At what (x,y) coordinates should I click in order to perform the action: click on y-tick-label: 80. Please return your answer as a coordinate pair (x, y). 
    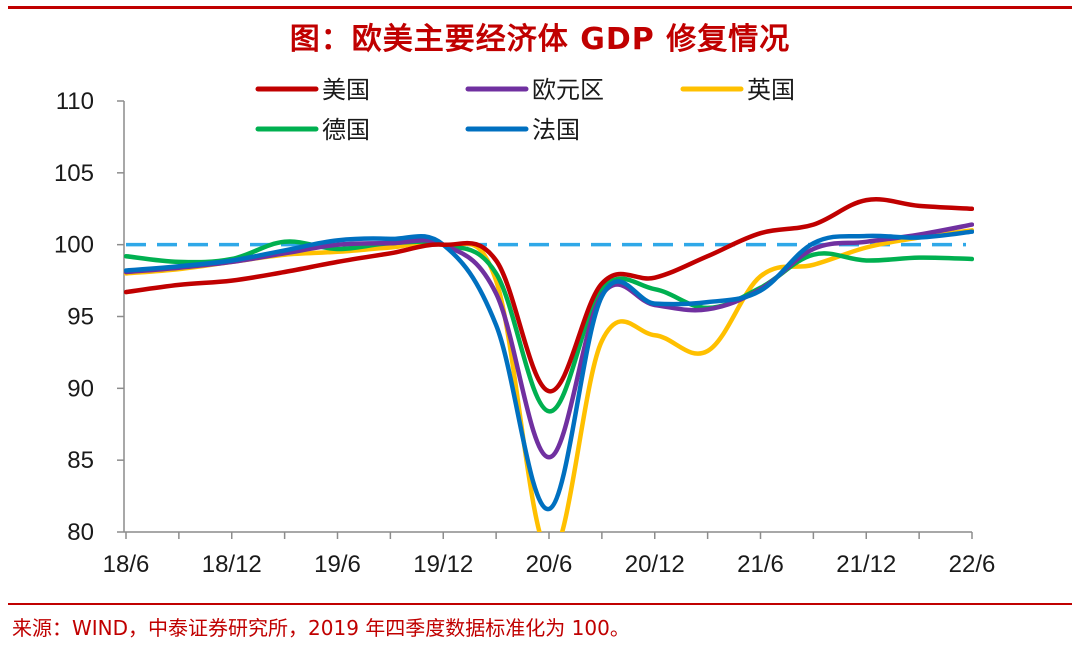
    Looking at the image, I should click on (80, 532).